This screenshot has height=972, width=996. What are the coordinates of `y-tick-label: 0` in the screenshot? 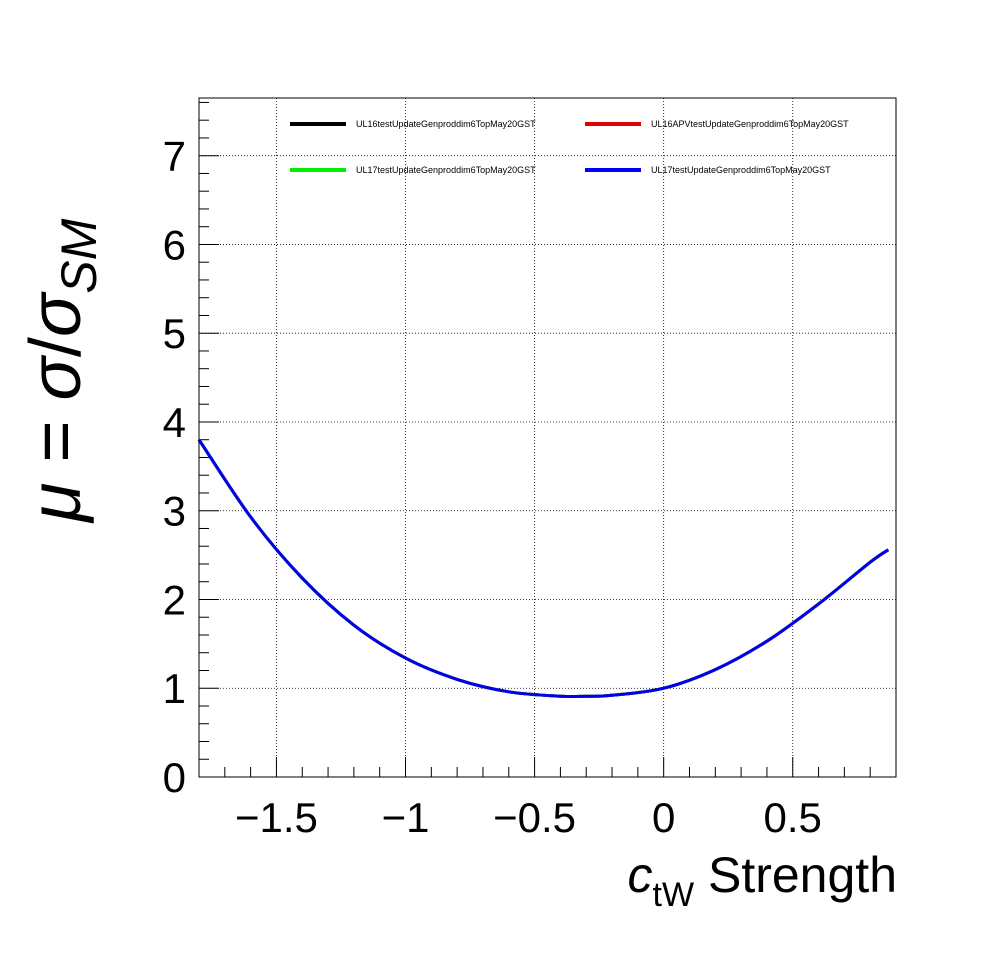 It's located at (174, 777).